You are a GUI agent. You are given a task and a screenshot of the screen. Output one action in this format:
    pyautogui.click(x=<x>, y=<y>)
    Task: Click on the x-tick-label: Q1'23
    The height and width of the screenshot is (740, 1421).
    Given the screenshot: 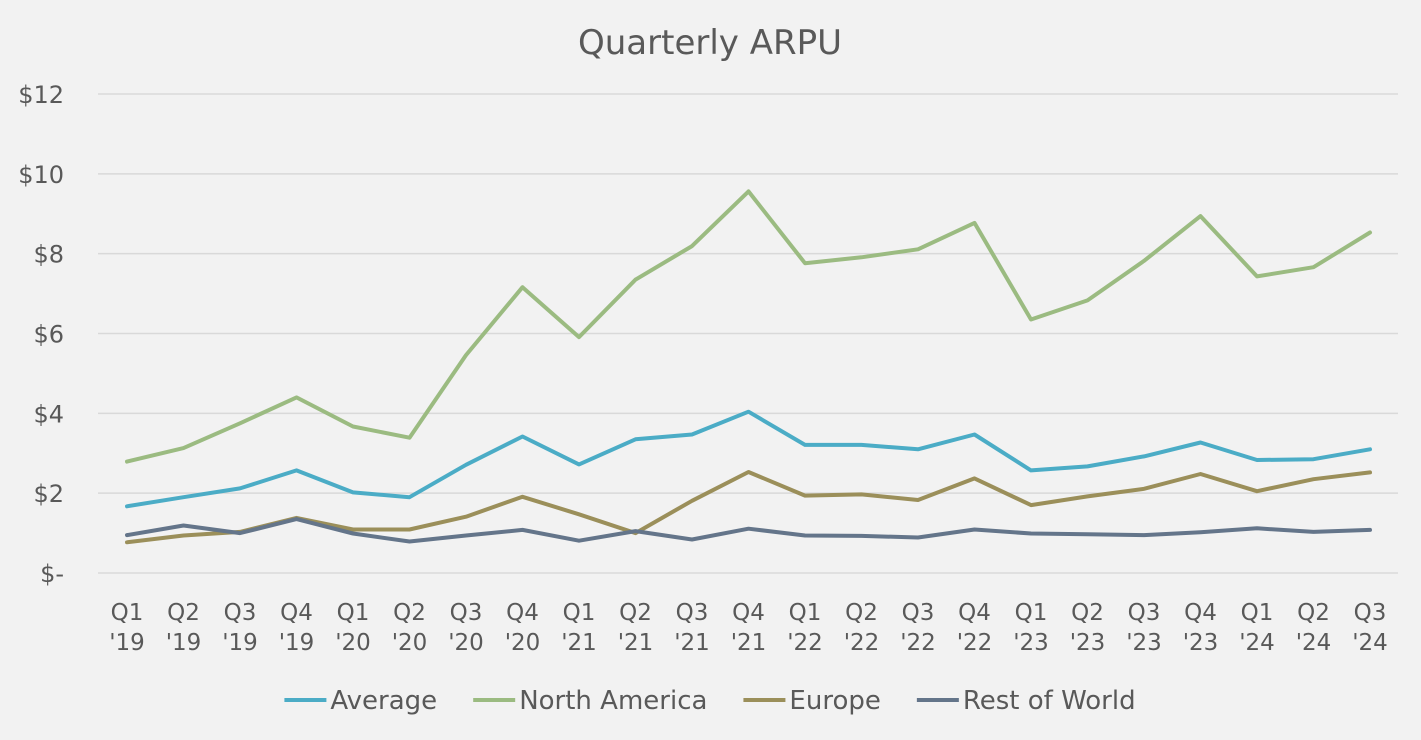 What is the action you would take?
    pyautogui.click(x=1031, y=628)
    